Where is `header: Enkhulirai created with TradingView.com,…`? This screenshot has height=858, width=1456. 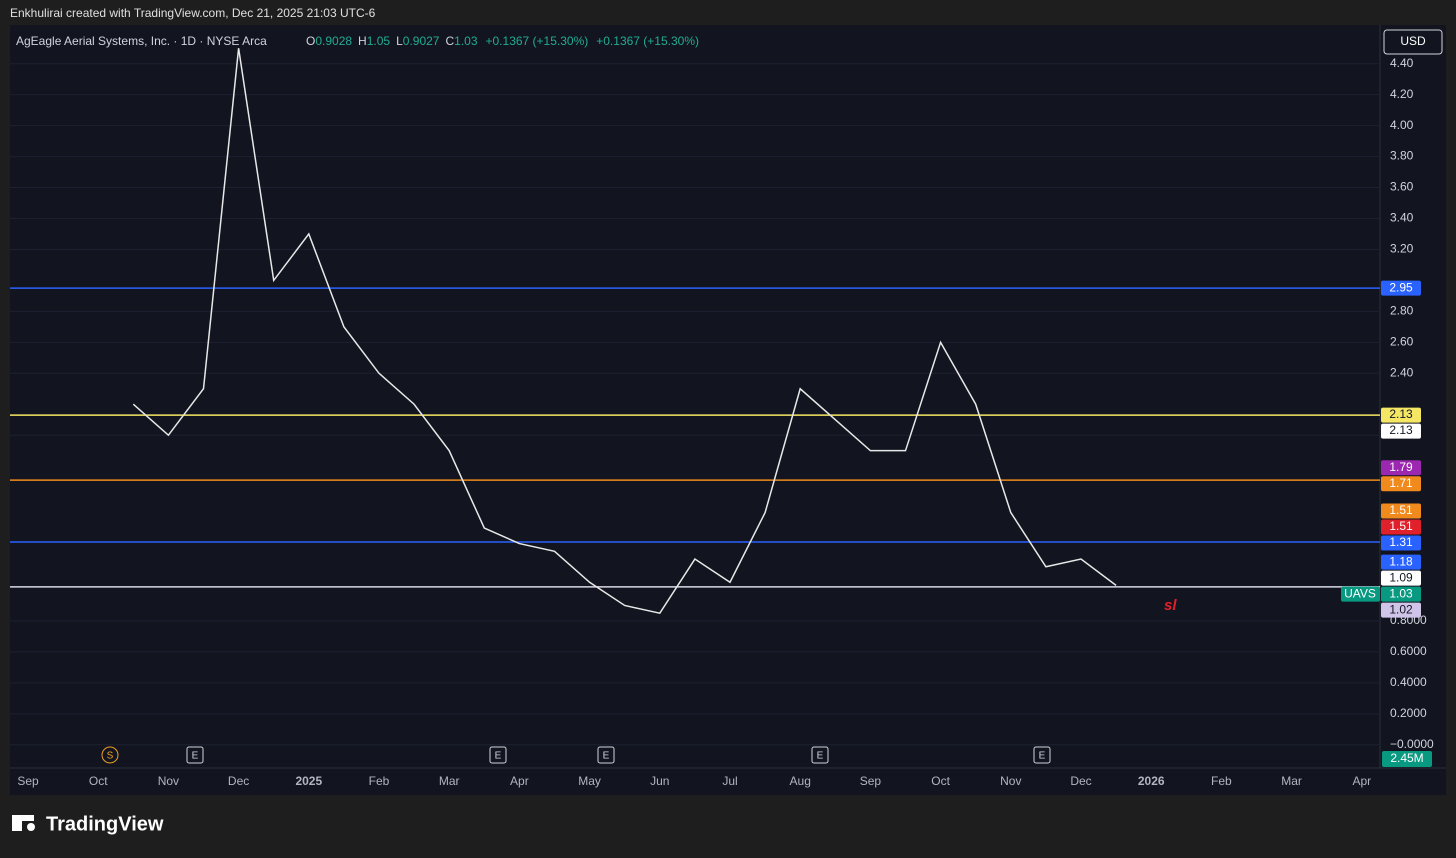
header: Enkhulirai created with TradingView.com,… is located at coordinates (193, 13).